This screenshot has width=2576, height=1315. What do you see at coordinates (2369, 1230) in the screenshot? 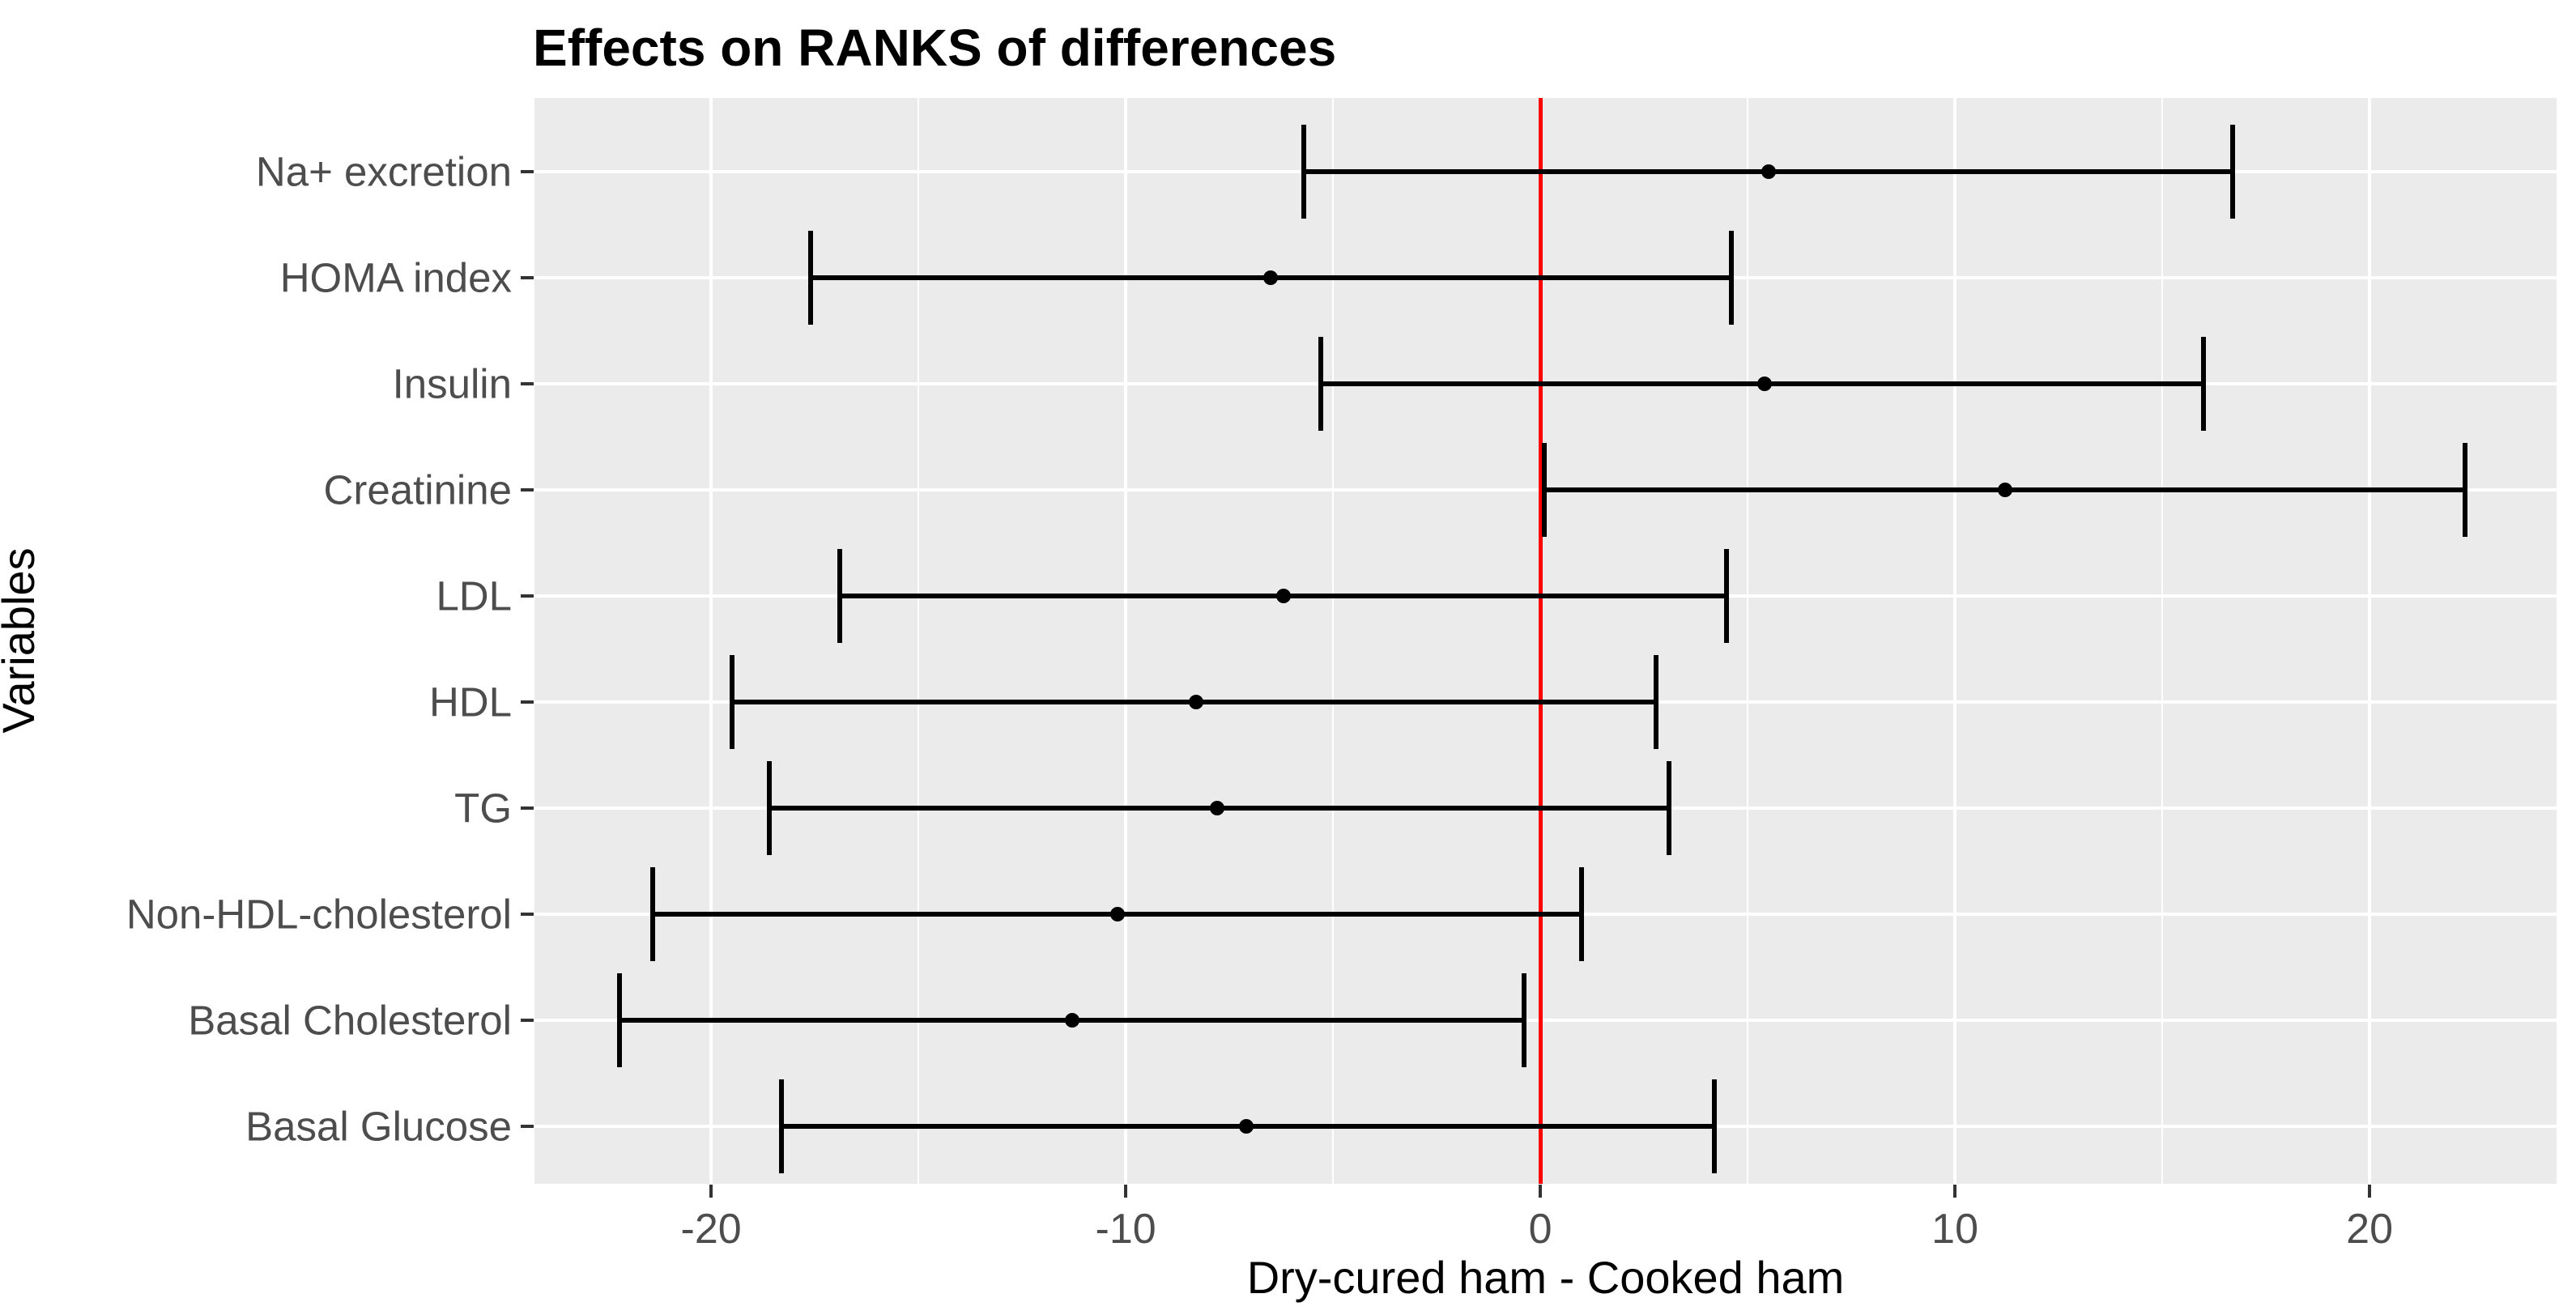
I see `x-tick-label: 20` at bounding box center [2369, 1230].